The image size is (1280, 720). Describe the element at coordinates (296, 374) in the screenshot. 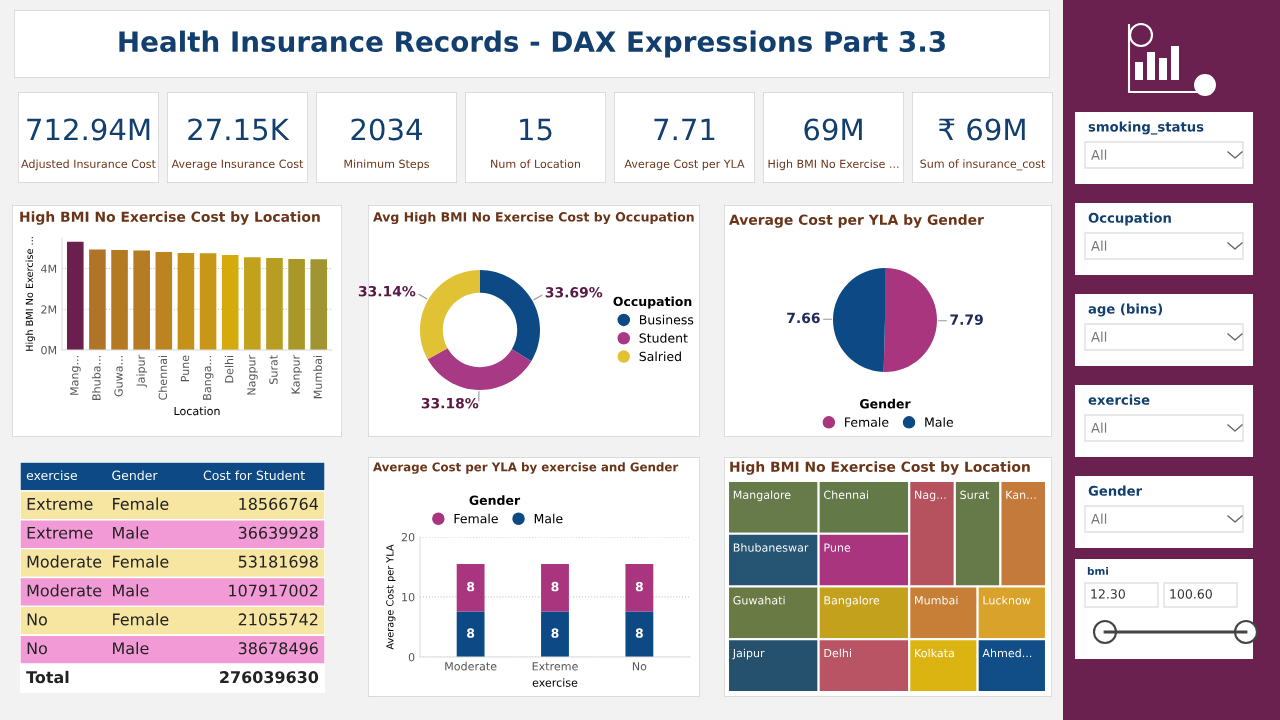

I see `x-tick-label: Kanpur` at that location.